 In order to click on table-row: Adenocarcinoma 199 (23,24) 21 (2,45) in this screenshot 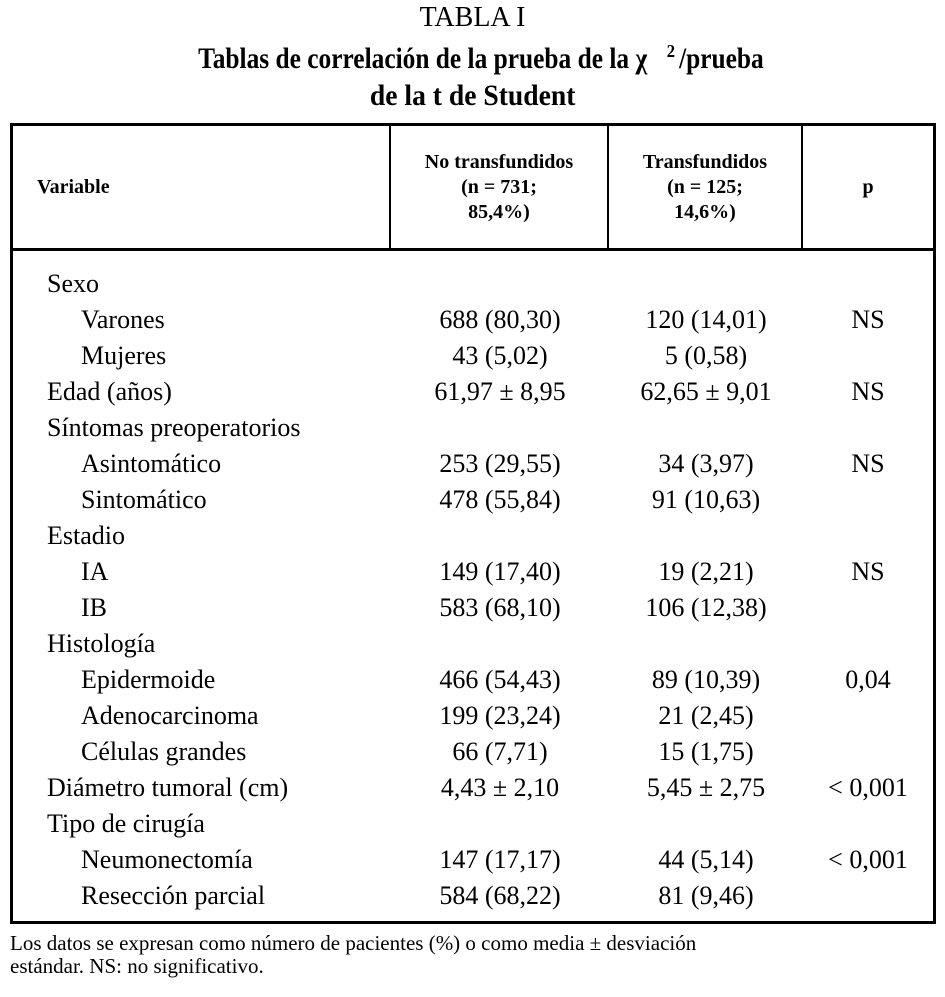, I will do `click(473, 716)`.